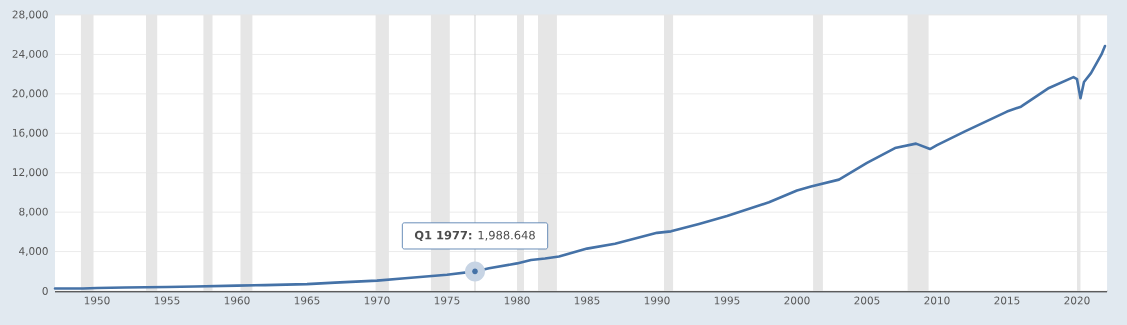 The width and height of the screenshot is (1127, 325). What do you see at coordinates (30, 94) in the screenshot?
I see `y-tick-label: 20,000` at bounding box center [30, 94].